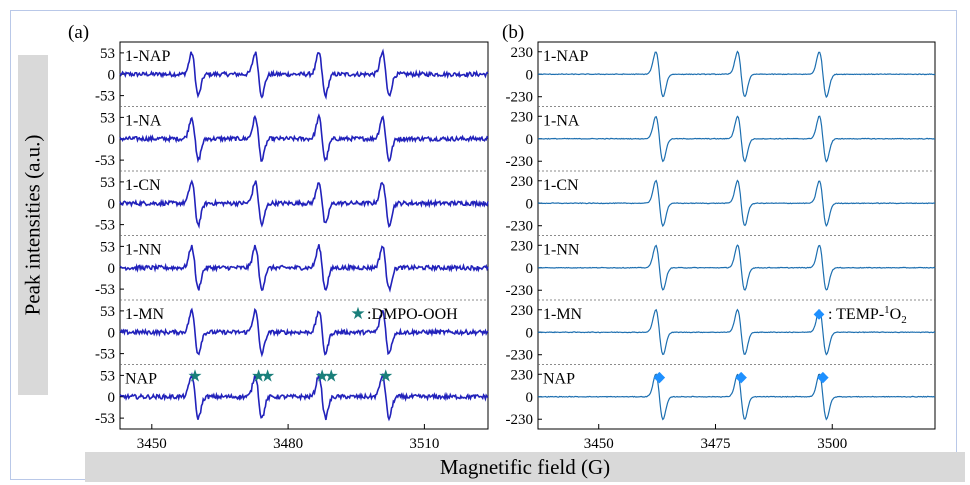  I want to click on x-tick-label: 3500, so click(832, 444).